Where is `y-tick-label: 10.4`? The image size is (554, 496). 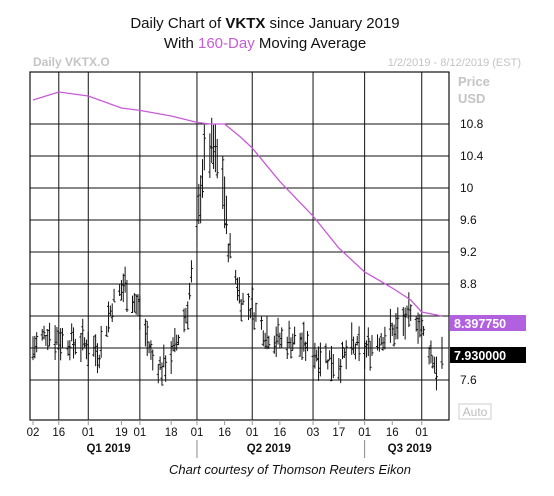
y-tick-label: 10.4 is located at coordinates (472, 156).